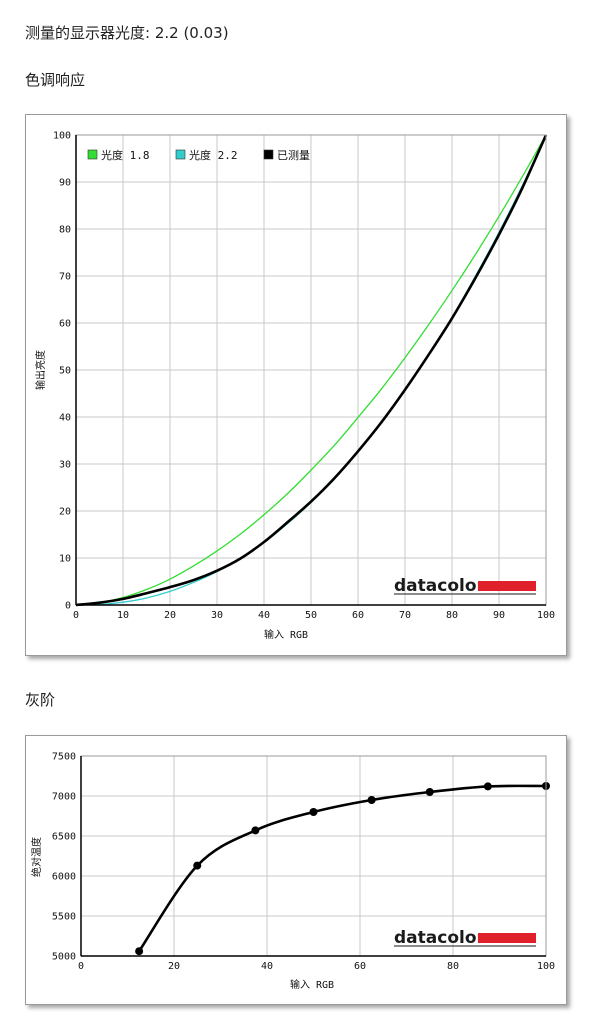 The image size is (590, 1030). I want to click on y-tick-label: 6500, so click(64, 837).